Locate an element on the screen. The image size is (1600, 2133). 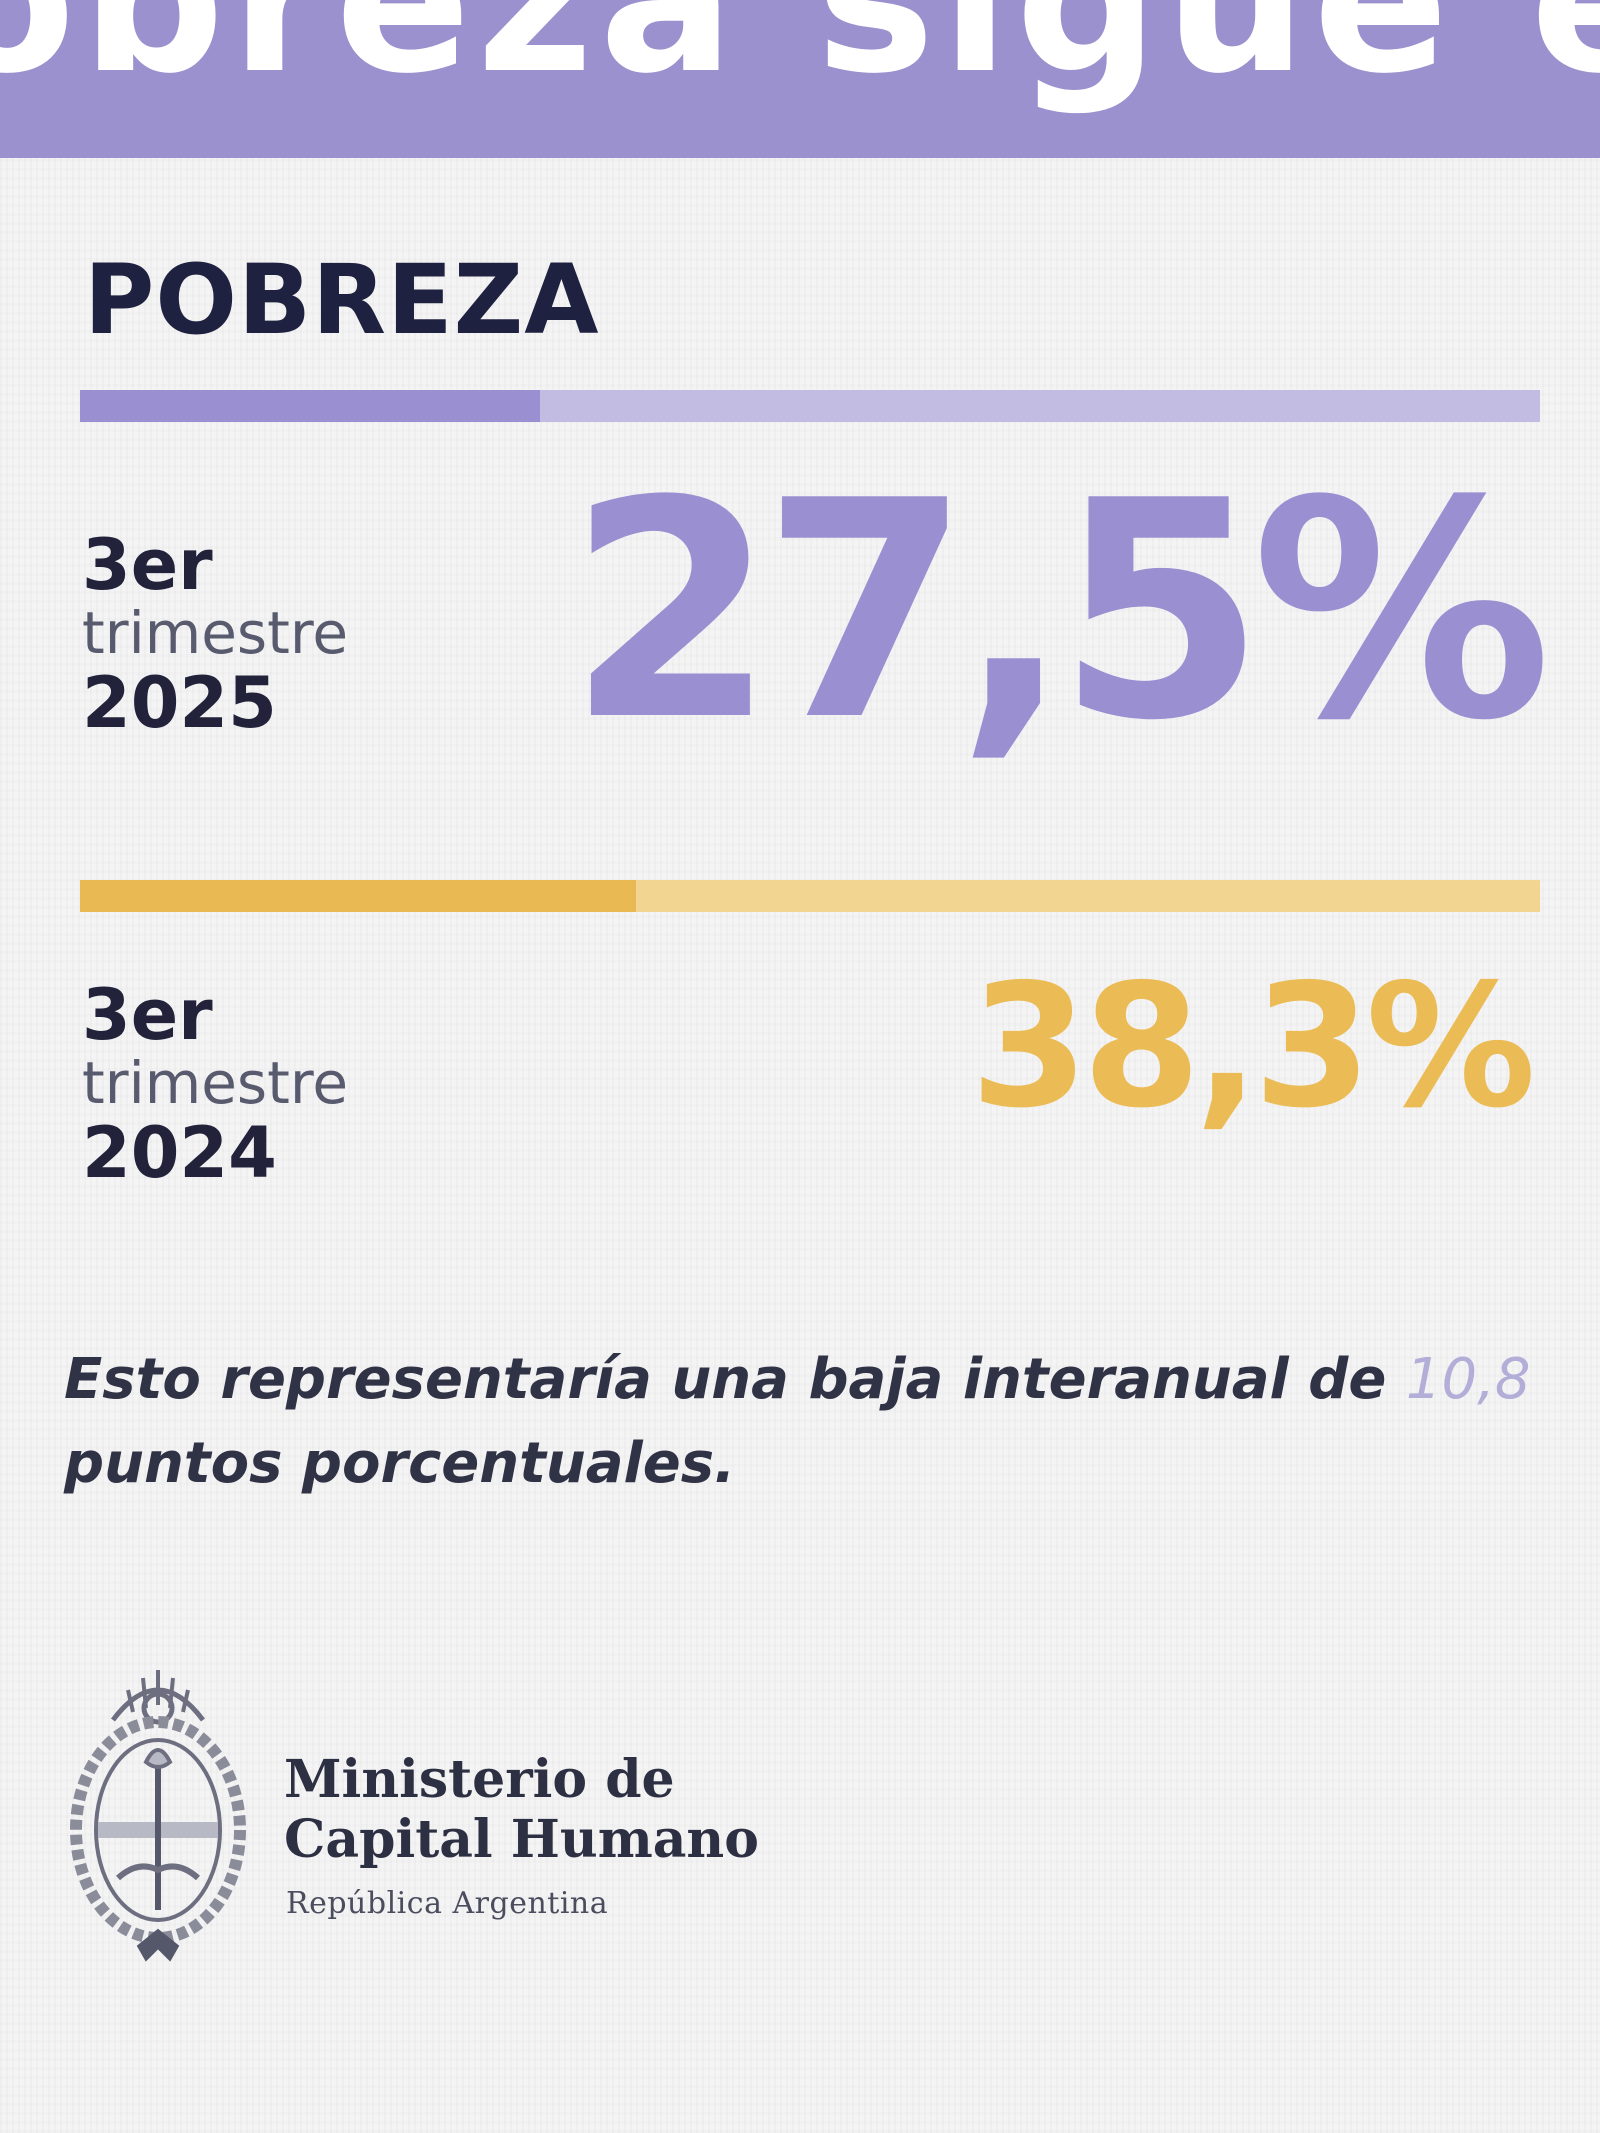
period-label-2025: 3er trimestre 2025 is located at coordinates (215, 634).